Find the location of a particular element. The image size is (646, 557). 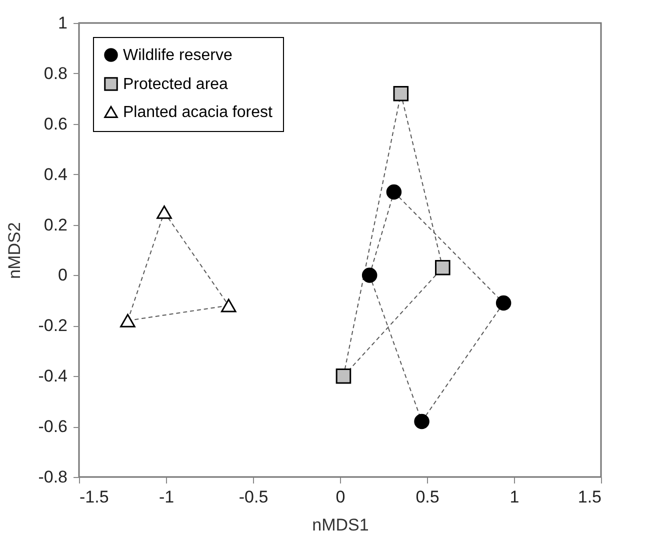

y-tick-label: 0.4 is located at coordinates (56, 174).